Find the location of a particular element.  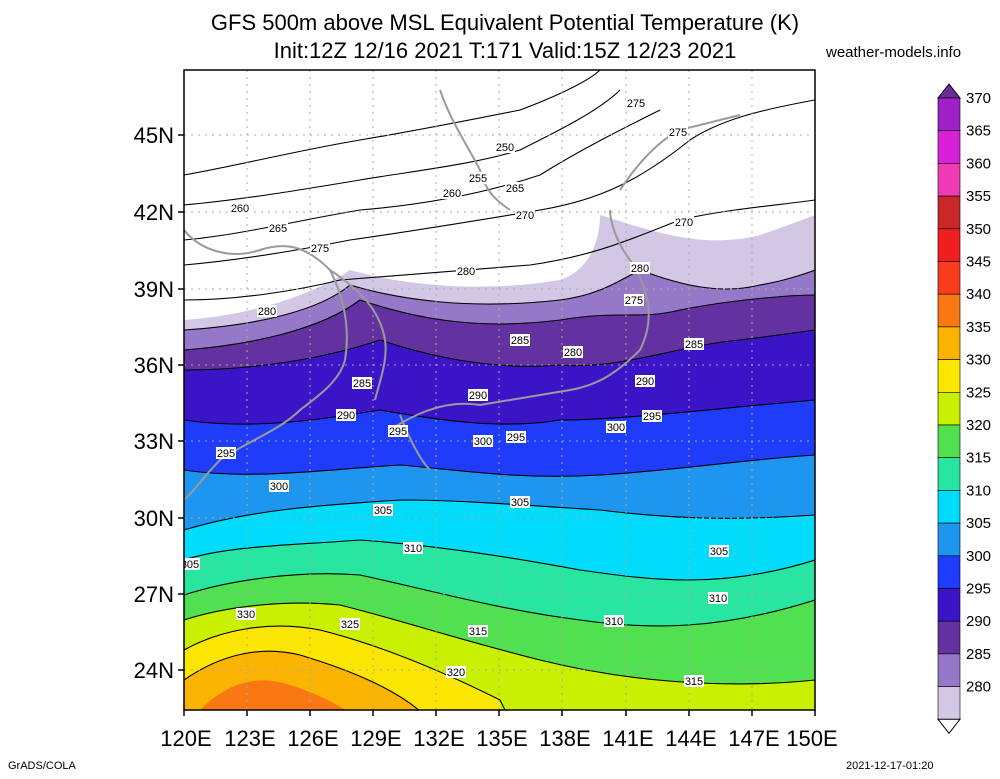

colorbar-label: 300 is located at coordinates (978, 556).